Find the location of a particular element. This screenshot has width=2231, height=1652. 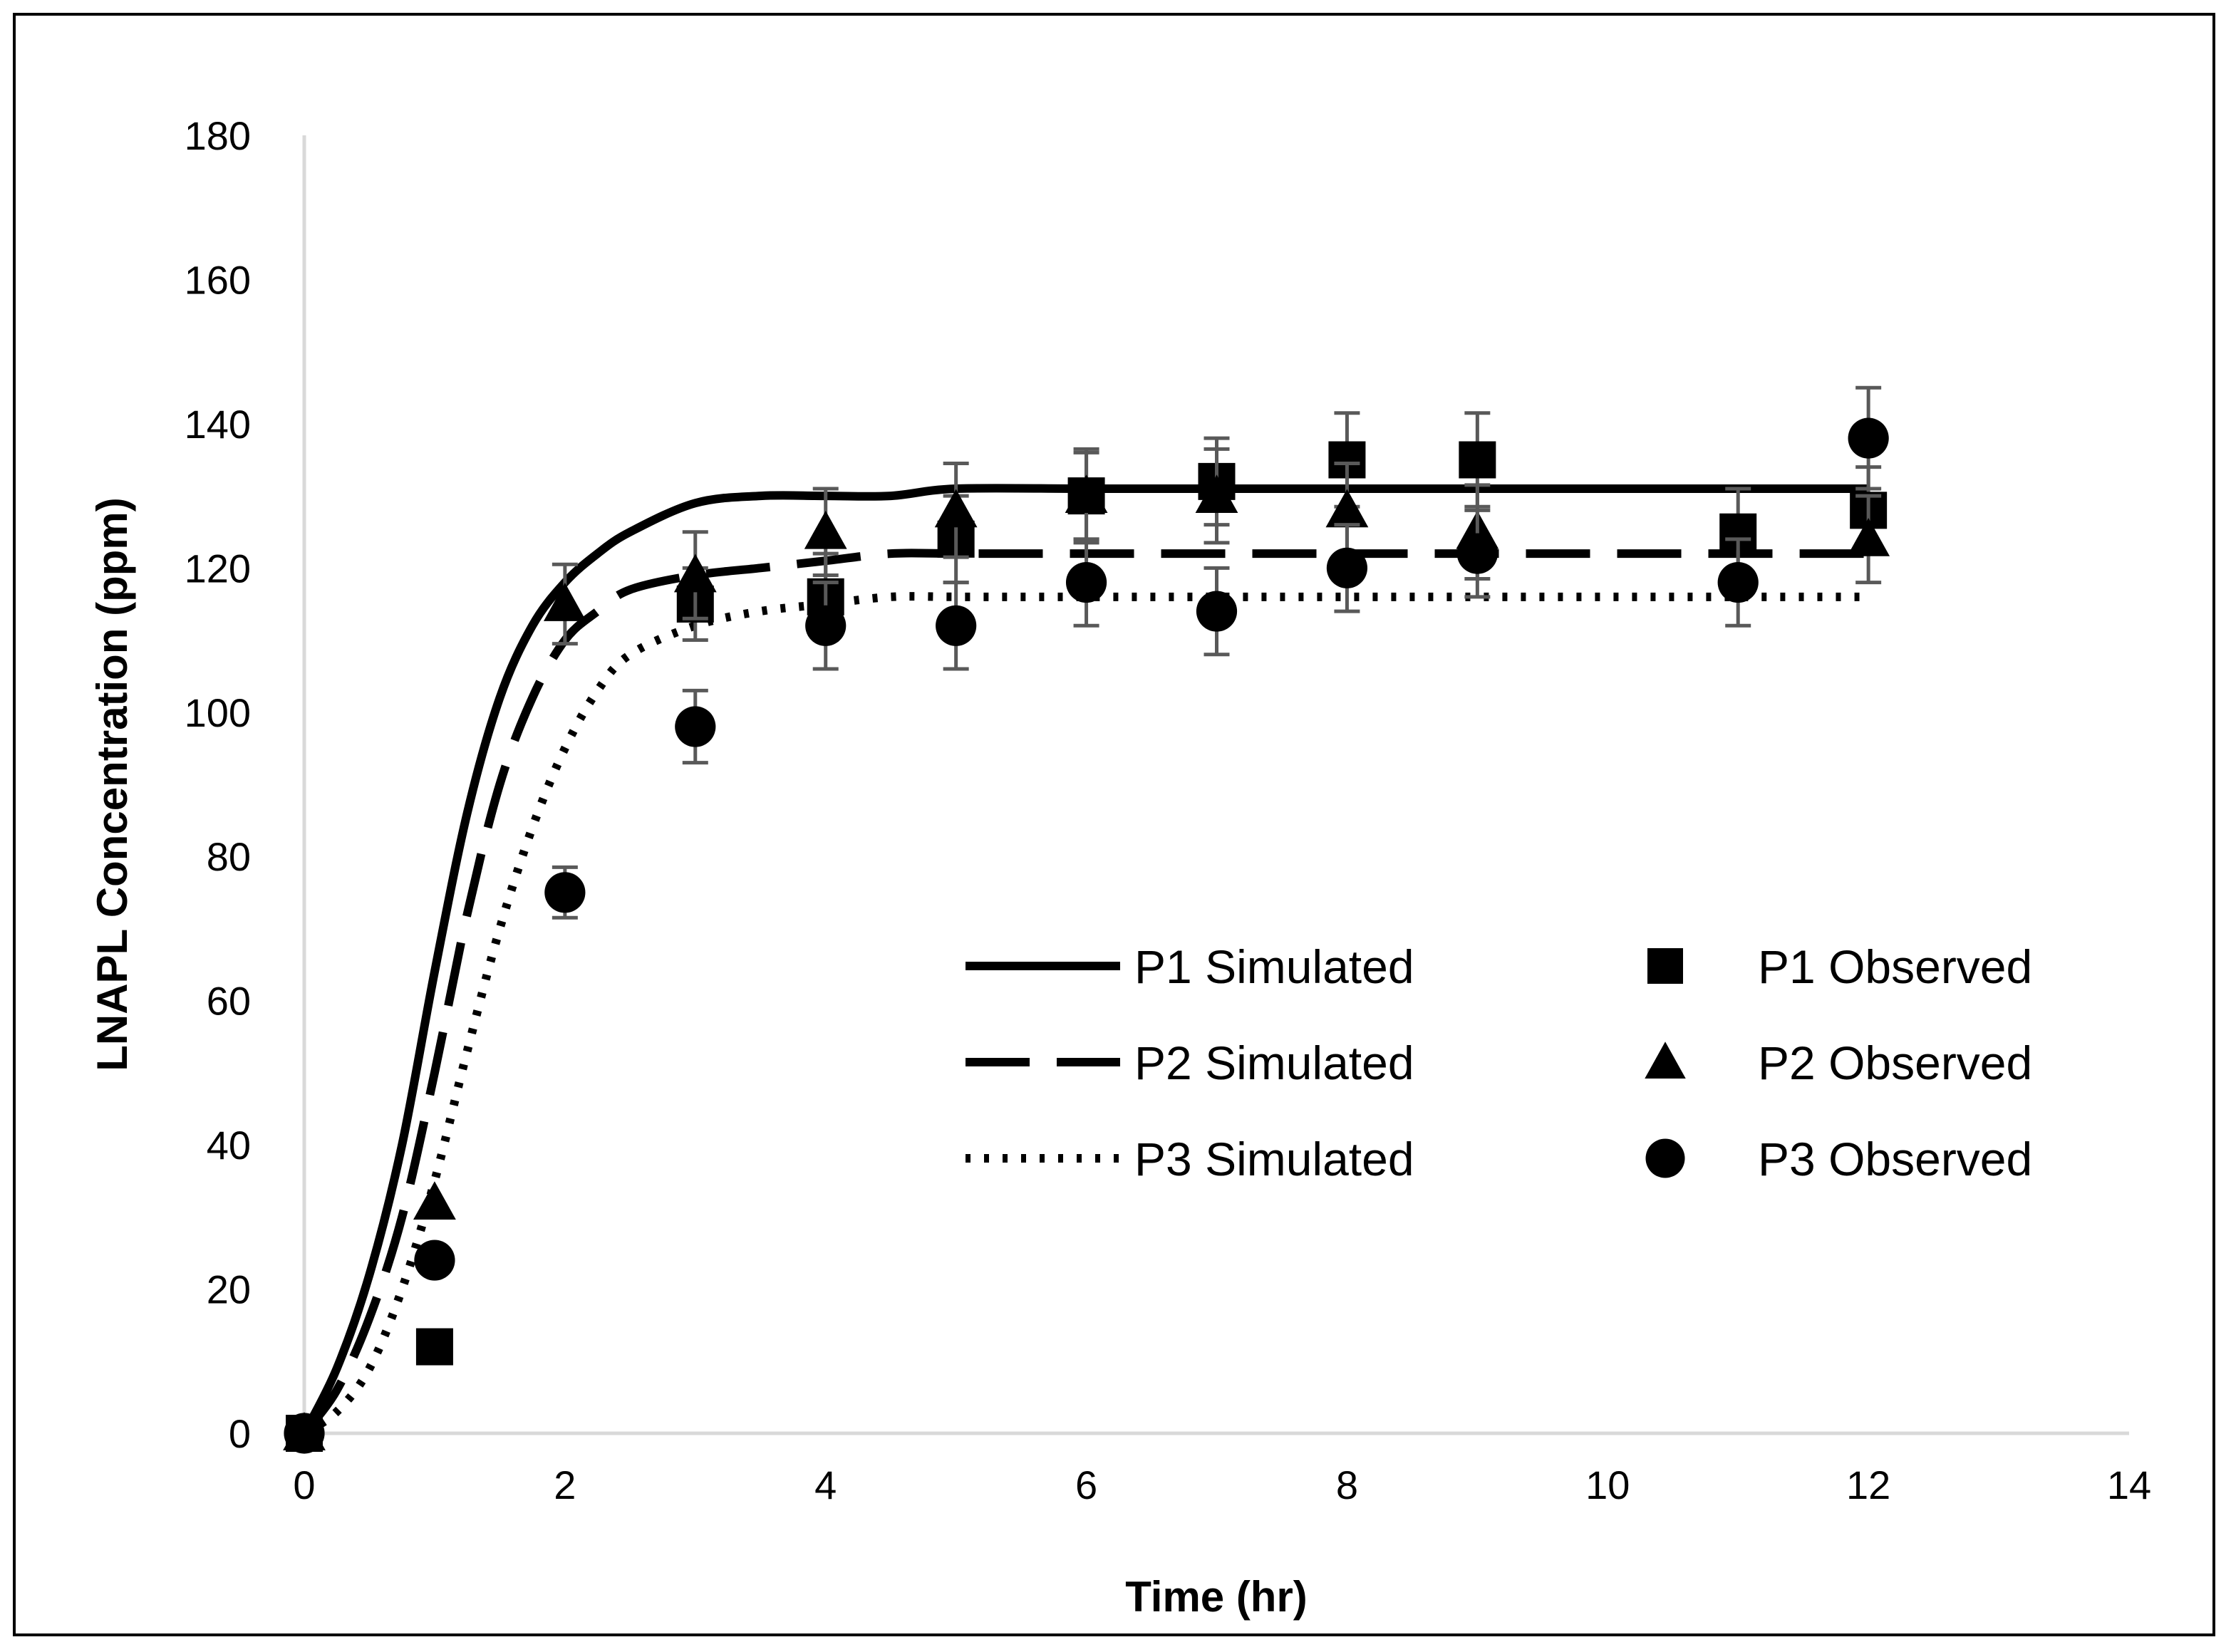

y-tick-label: 160 is located at coordinates (218, 279).